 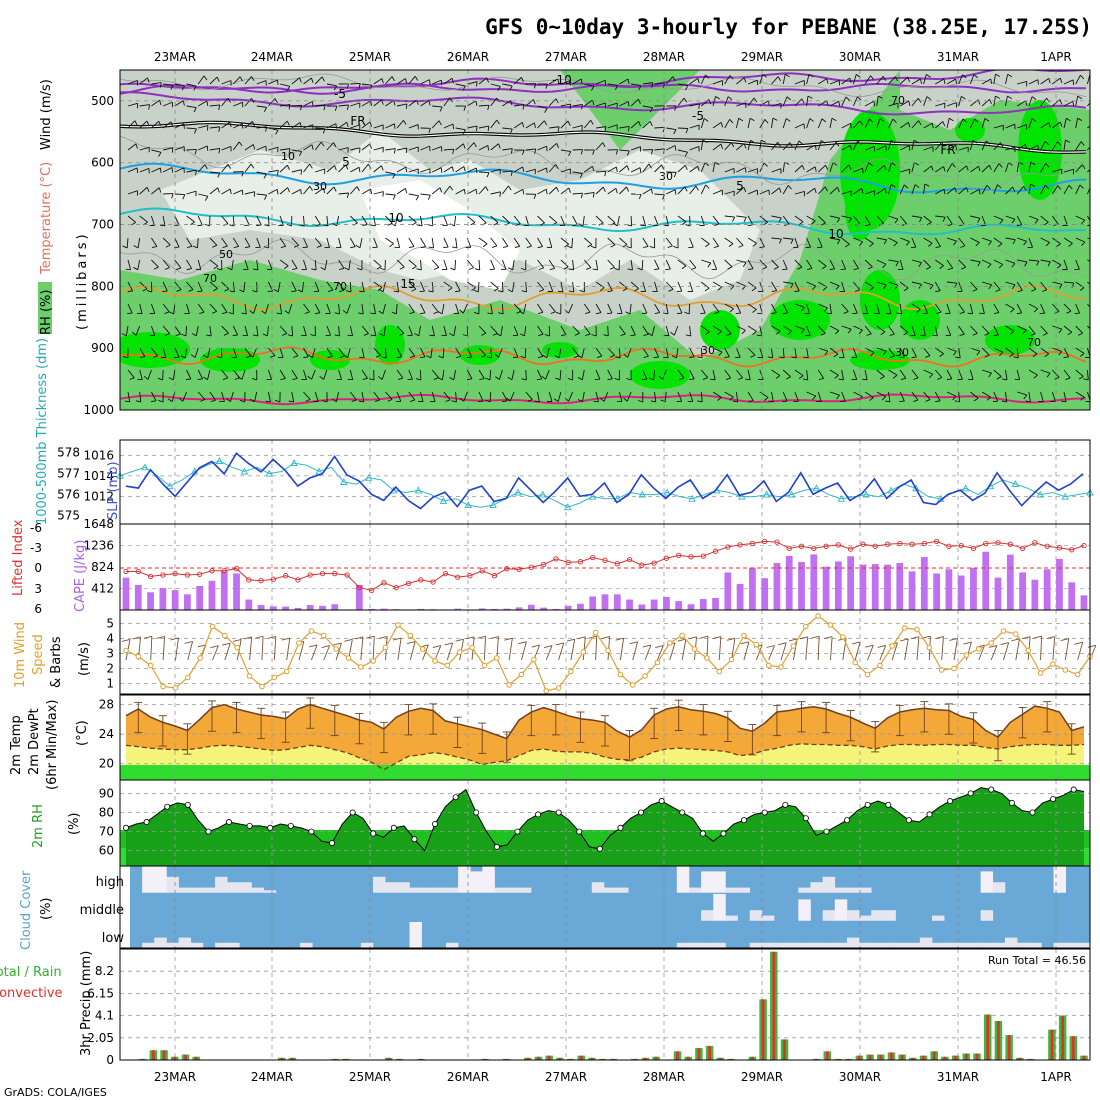 What do you see at coordinates (599, 848) in the screenshot?
I see `rh-marker` at bounding box center [599, 848].